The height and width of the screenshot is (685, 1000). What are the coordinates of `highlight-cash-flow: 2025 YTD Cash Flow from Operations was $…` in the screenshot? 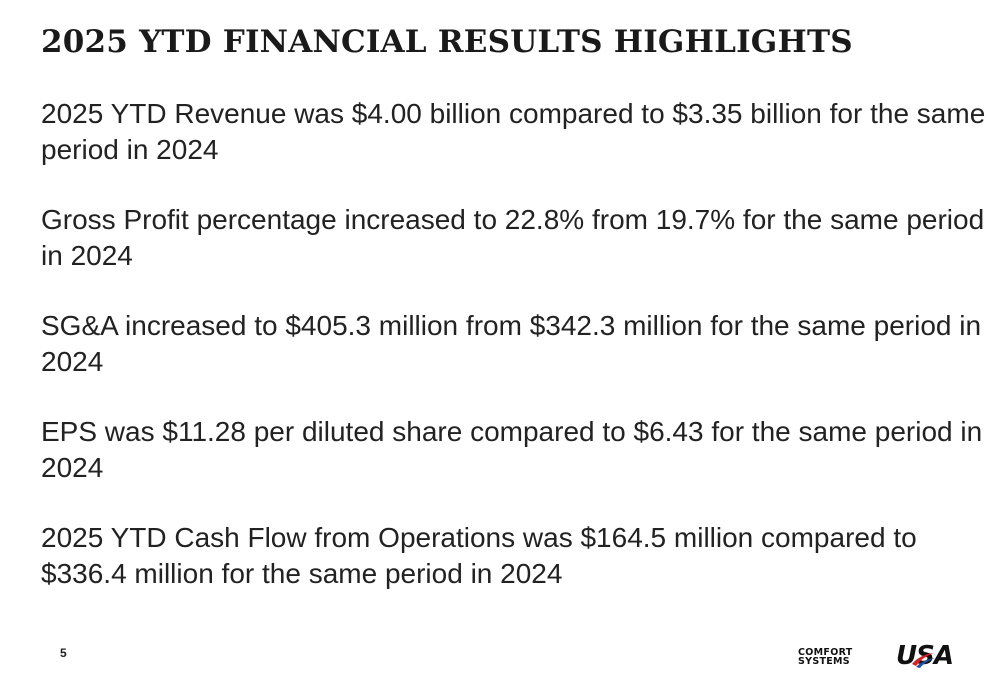 It's located at (479, 555).